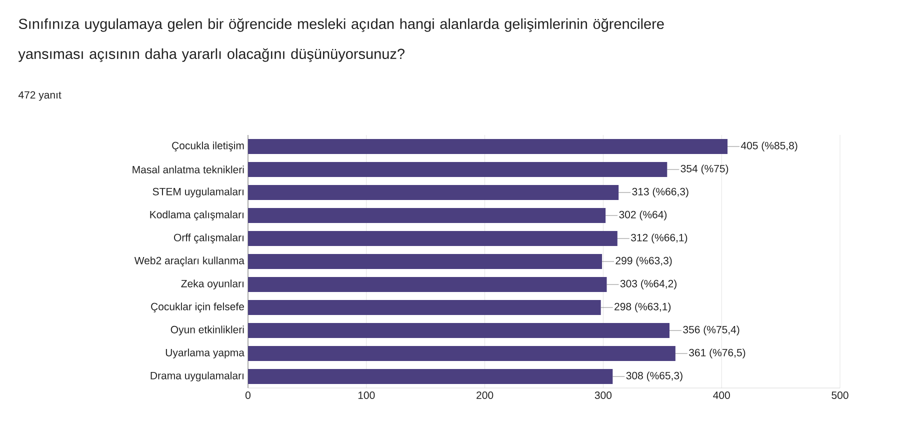 This screenshot has height=442, width=922. Describe the element at coordinates (205, 353) in the screenshot. I see `y-tick-label: Uyarlama yapma` at that location.